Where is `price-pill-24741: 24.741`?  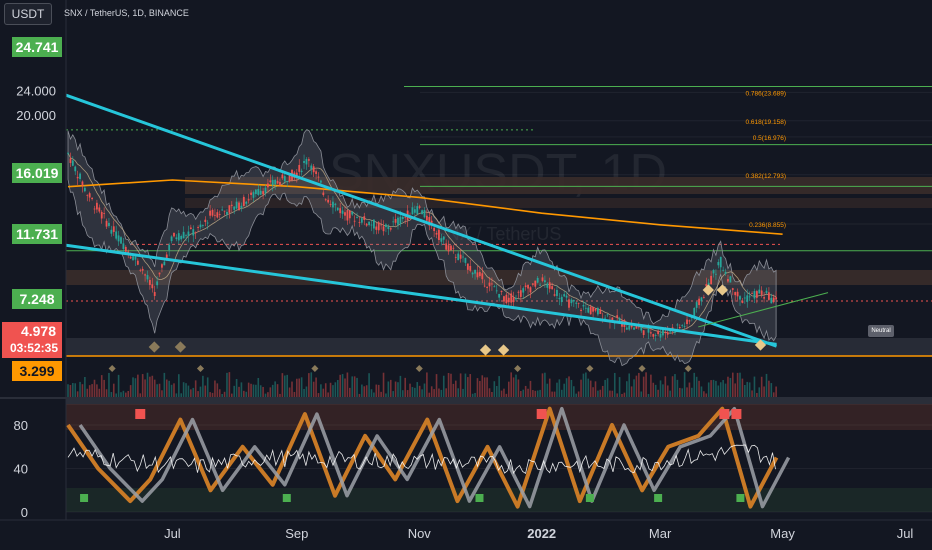 price-pill-24741: 24.741 is located at coordinates (37, 47).